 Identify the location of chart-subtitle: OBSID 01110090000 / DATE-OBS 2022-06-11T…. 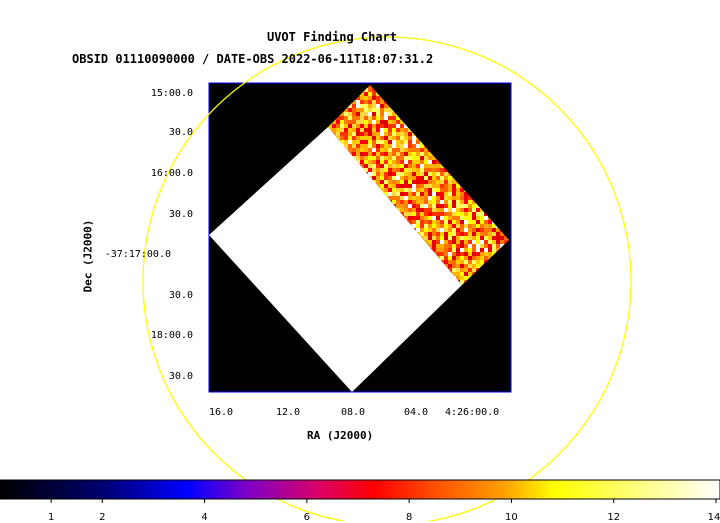
(253, 59).